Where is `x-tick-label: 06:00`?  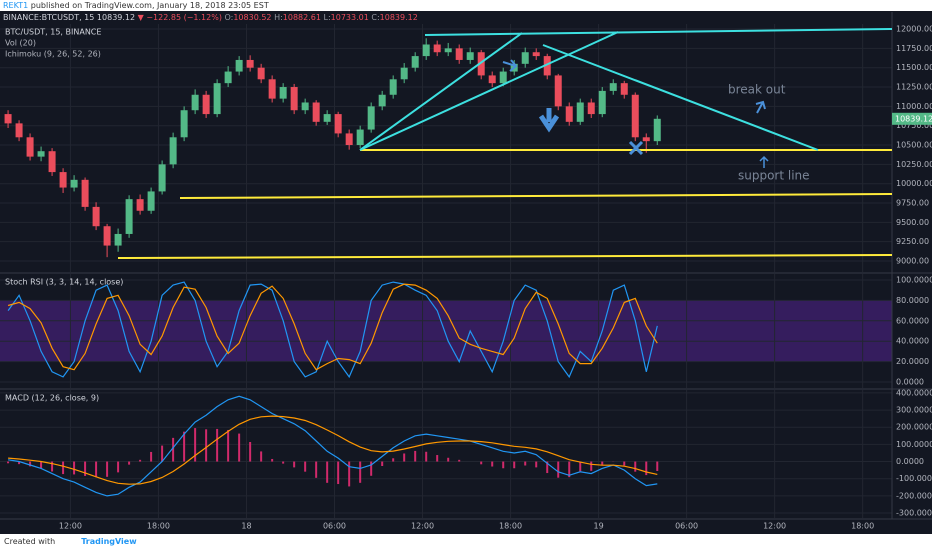
x-tick-label: 06:00 is located at coordinates (686, 526).